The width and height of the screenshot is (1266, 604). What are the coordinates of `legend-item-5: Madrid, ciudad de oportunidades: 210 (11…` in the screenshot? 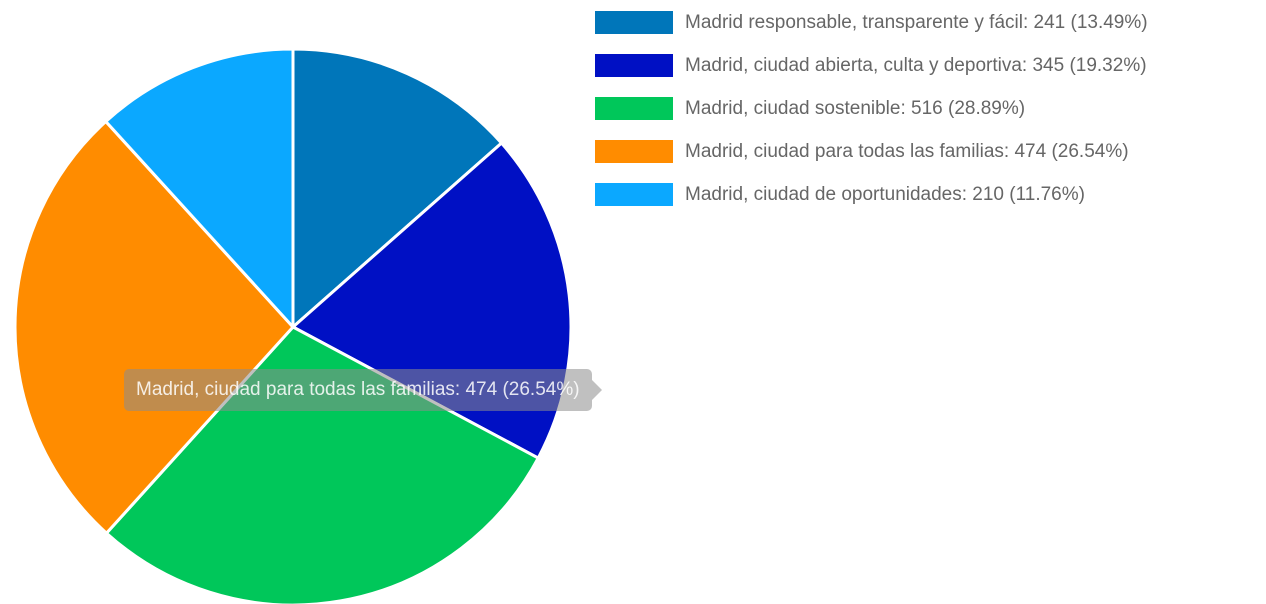 It's located at (871, 194).